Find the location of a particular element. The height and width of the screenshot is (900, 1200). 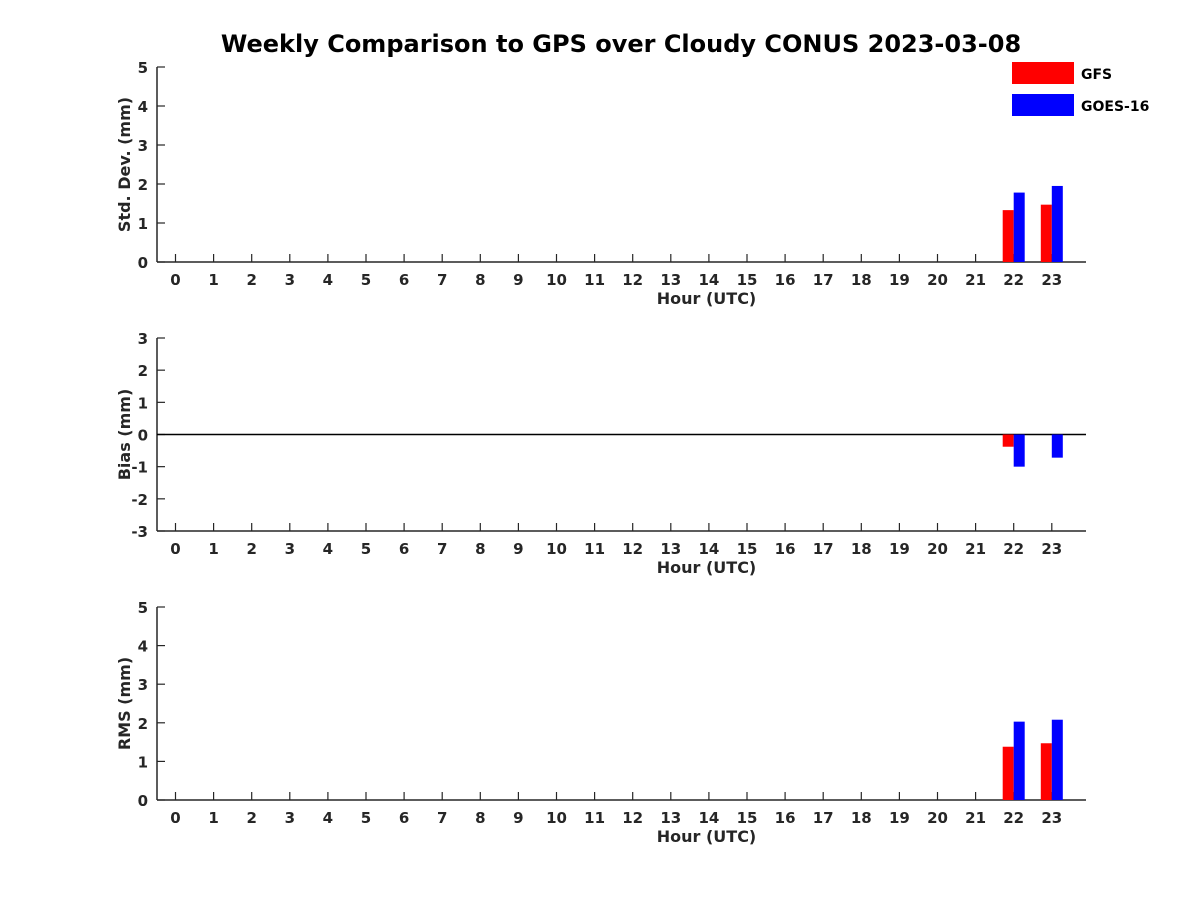

y-axis-label: Bias (mm) is located at coordinates (124, 435).